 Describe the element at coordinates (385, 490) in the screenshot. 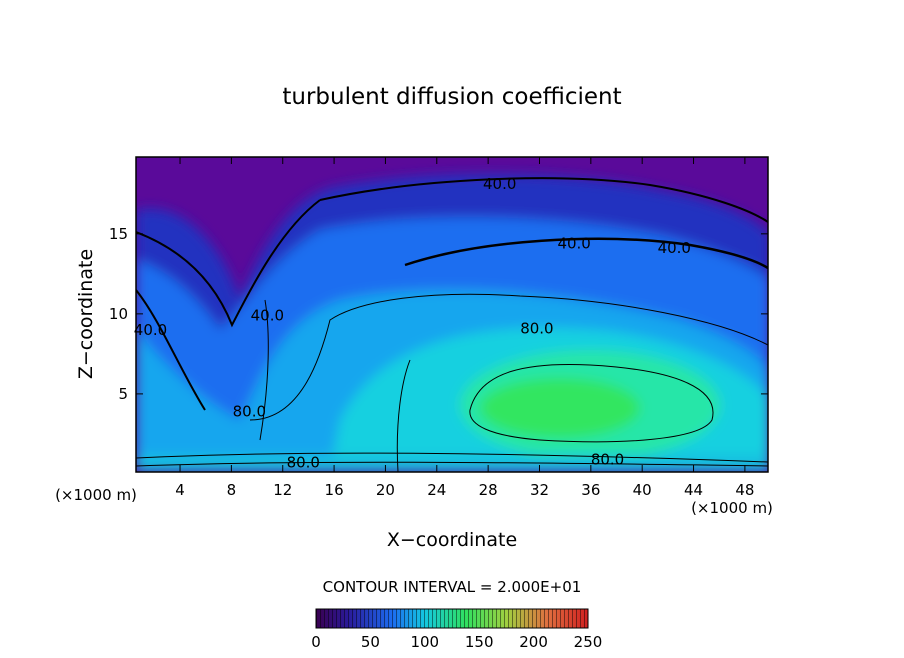

I see `x-tick-label: 20` at that location.